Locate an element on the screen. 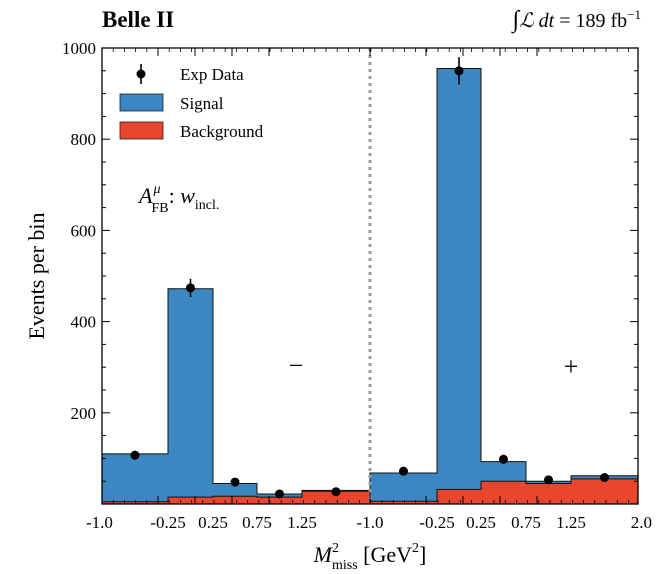 The image size is (672, 574). luminosity-label: ∫ℒ dt = 189 fb−1 is located at coordinates (576, 20).